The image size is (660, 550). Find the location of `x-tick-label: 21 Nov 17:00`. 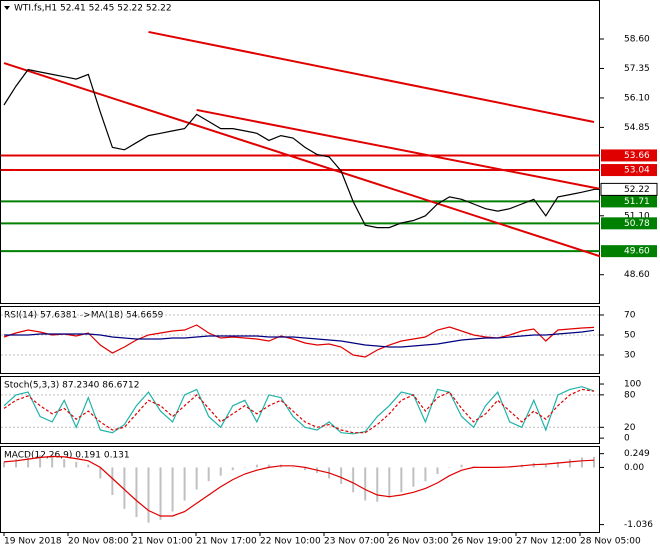

x-tick-label: 21 Nov 17:00 is located at coordinates (226, 542).